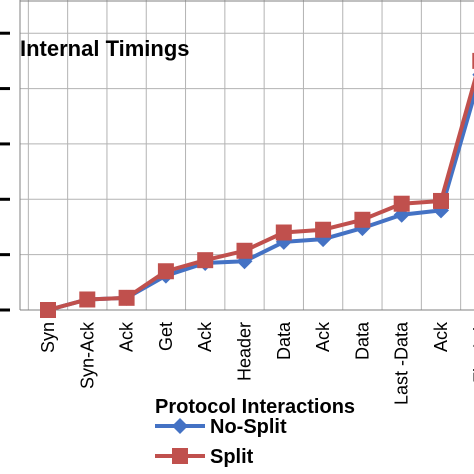 Image resolution: width=474 pixels, height=474 pixels. What do you see at coordinates (232, 457) in the screenshot?
I see `legend-split-label: Split` at bounding box center [232, 457].